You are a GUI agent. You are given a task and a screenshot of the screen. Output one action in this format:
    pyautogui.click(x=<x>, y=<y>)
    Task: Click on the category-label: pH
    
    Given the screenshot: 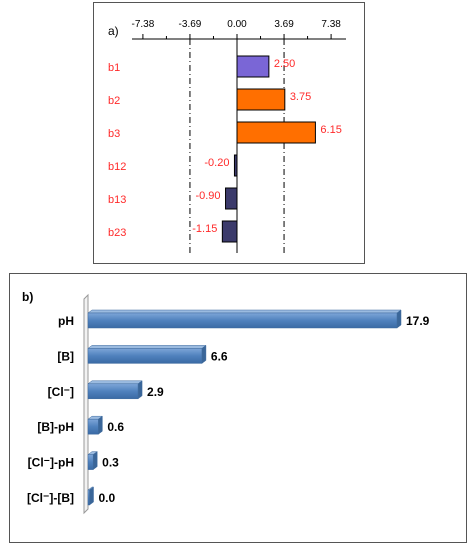 What is the action you would take?
    pyautogui.click(x=66, y=321)
    